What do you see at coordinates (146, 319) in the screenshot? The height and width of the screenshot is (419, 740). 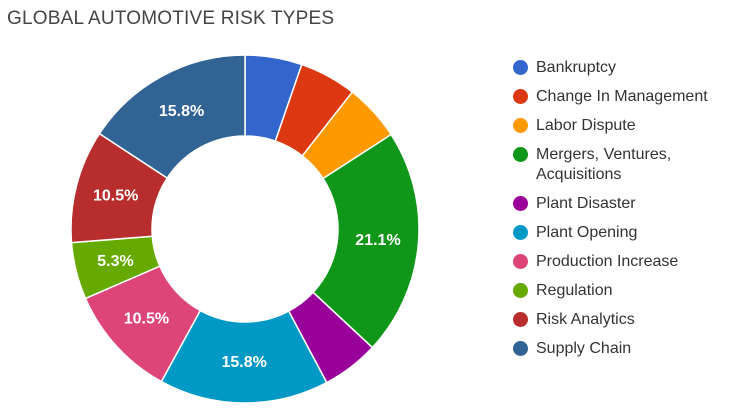 I see `data-label-production-increase: 10.5%` at bounding box center [146, 319].